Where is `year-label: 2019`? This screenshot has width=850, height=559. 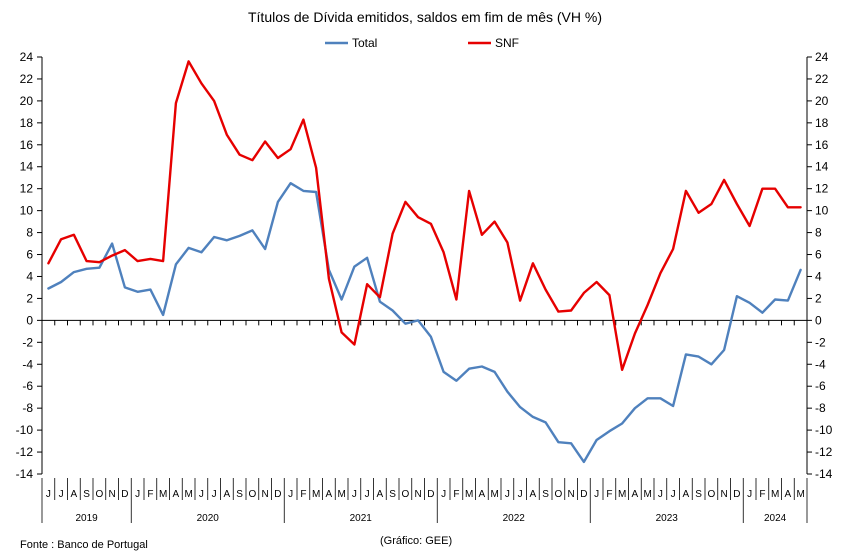 year-label: 2019 is located at coordinates (87, 518).